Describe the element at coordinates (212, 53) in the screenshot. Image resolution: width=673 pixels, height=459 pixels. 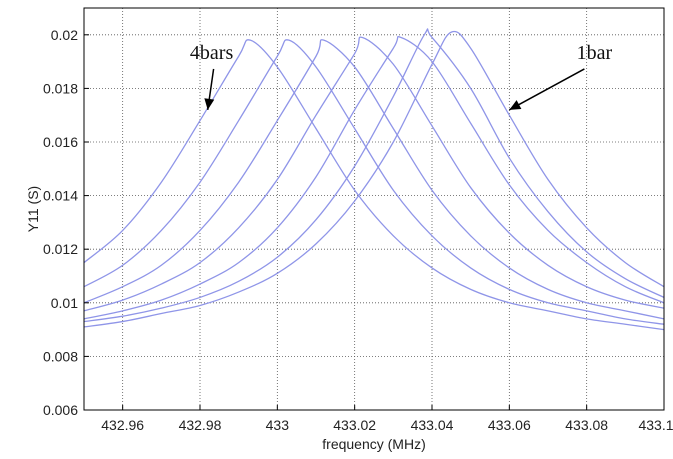
I see `annotation-label: 4bars` at that location.